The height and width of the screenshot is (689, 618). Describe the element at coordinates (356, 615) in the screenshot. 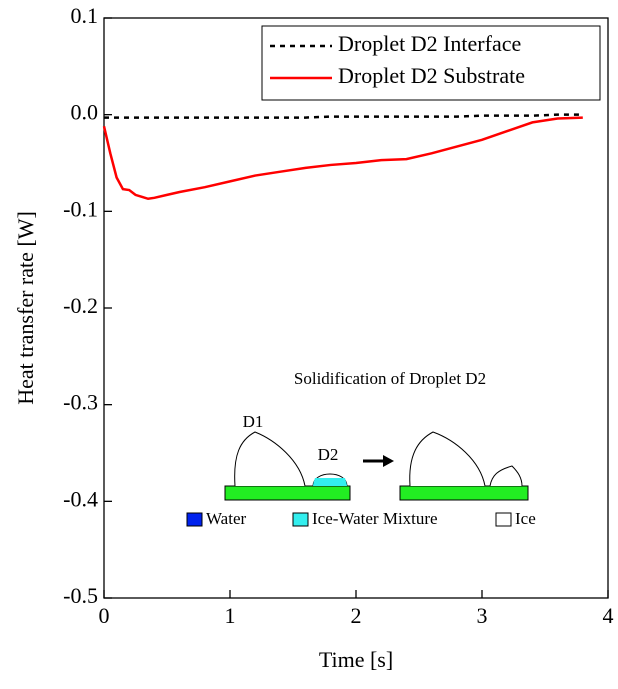

I see `x-tick-label: 2` at that location.